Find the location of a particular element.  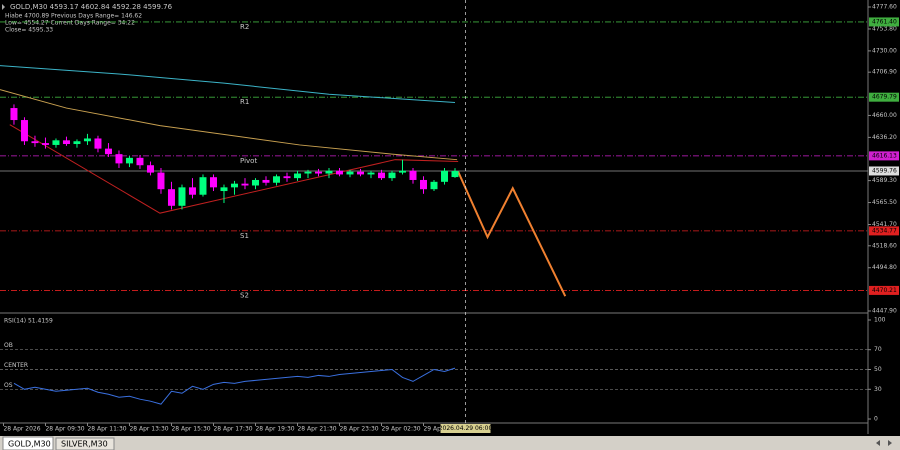

level-label: 4761.40 is located at coordinates (884, 21).